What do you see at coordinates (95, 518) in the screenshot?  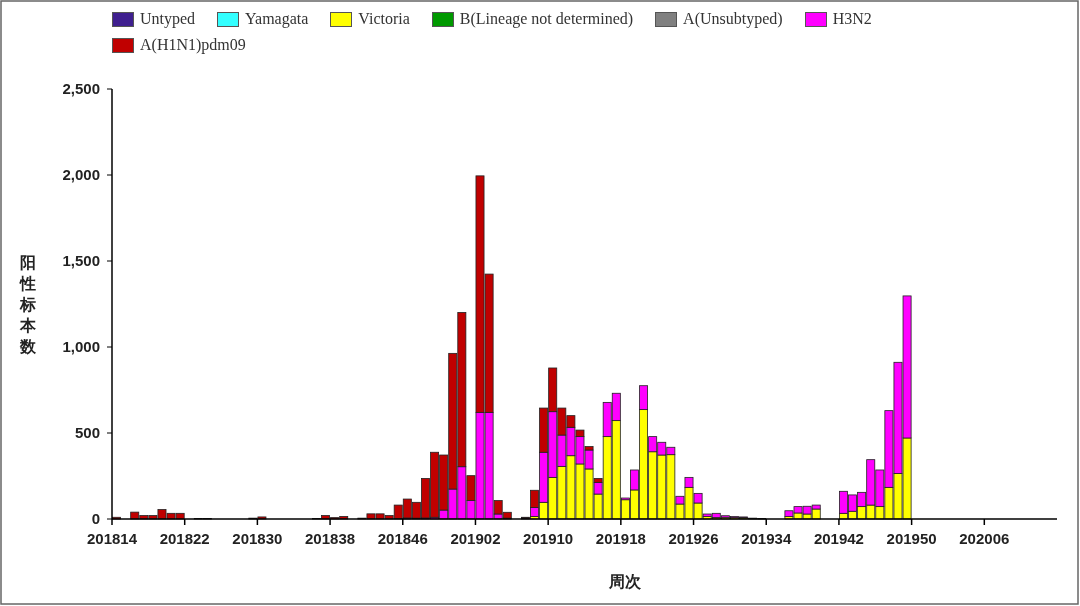 I see `y-tick-label: 0` at bounding box center [95, 518].